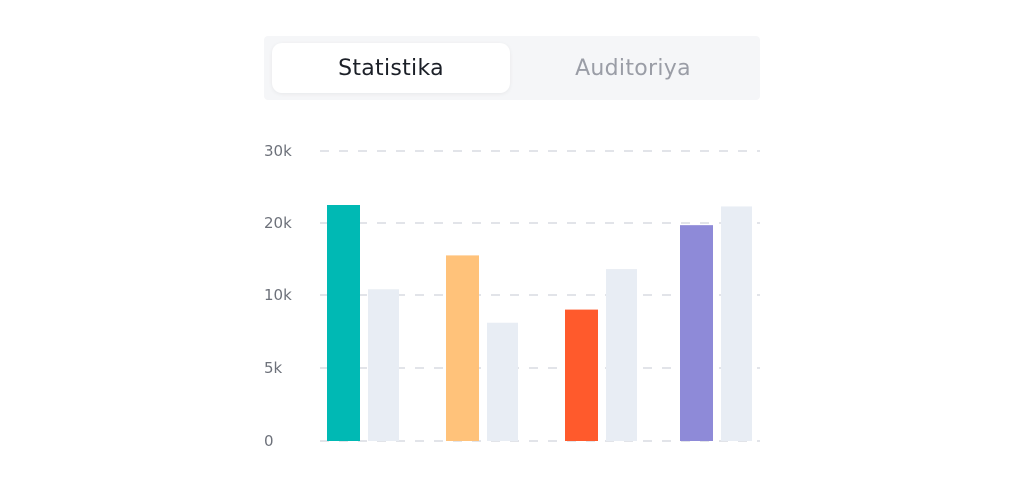  Describe the element at coordinates (633, 68) in the screenshot. I see `tab-auditoriya: Auditoriya` at that location.